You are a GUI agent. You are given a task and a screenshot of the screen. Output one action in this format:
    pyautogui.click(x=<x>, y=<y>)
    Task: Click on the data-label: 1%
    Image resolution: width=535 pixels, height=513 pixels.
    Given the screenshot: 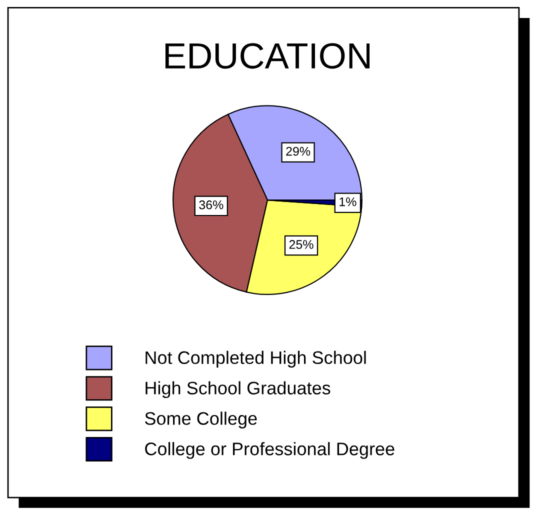 What is the action you would take?
    pyautogui.click(x=348, y=201)
    